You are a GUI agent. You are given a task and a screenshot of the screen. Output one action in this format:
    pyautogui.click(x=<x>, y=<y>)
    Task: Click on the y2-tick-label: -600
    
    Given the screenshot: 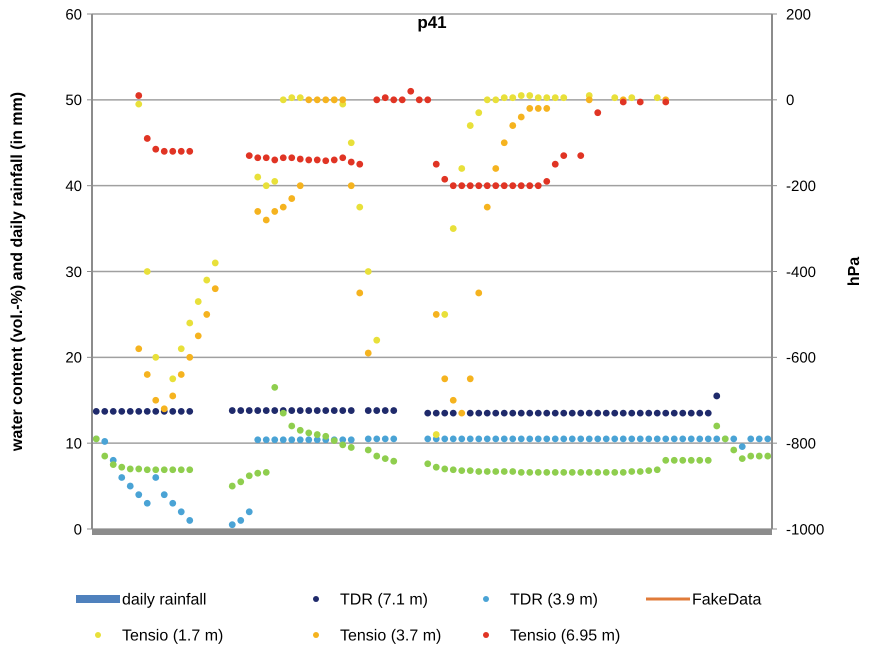 What is the action you would take?
    pyautogui.click(x=801, y=358)
    